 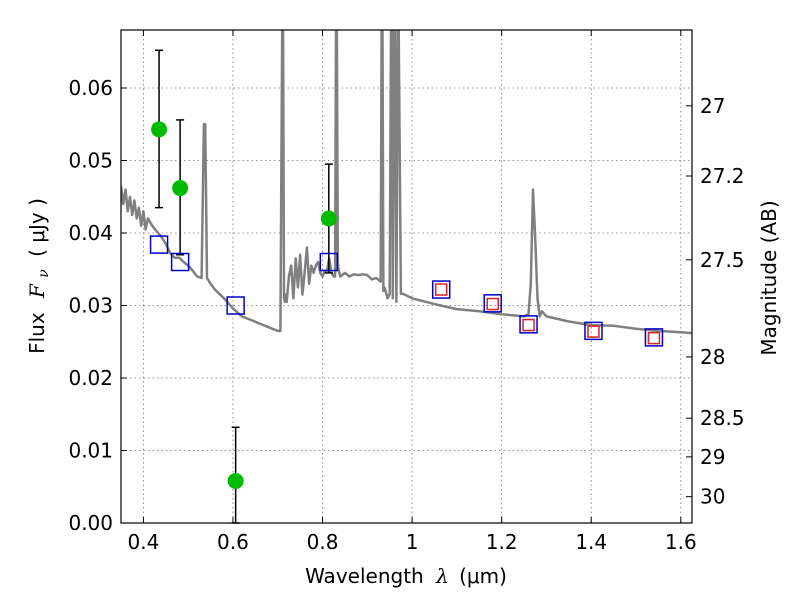 What do you see at coordinates (90, 523) in the screenshot?
I see `y-tick-label: 0.00` at bounding box center [90, 523].